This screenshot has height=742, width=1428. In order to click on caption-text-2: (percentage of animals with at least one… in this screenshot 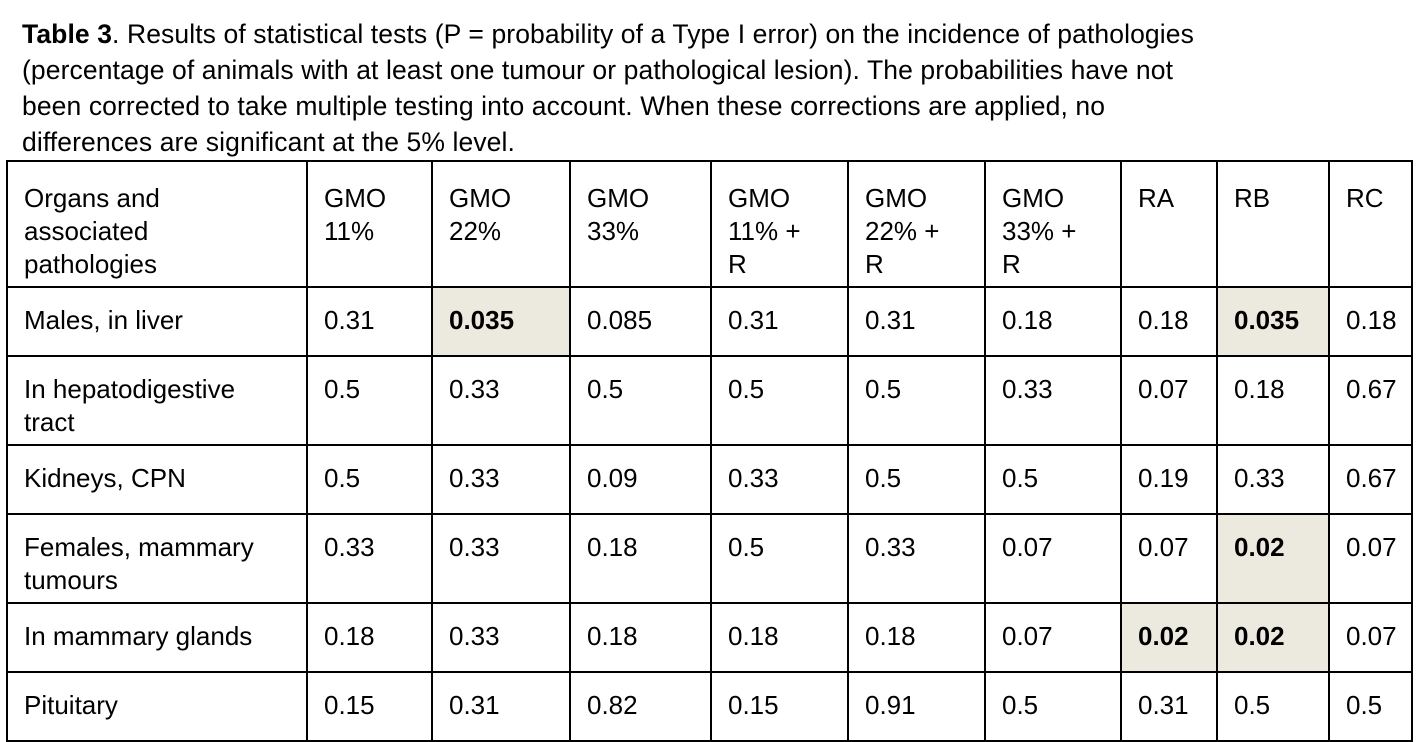, I will do `click(598, 70)`.